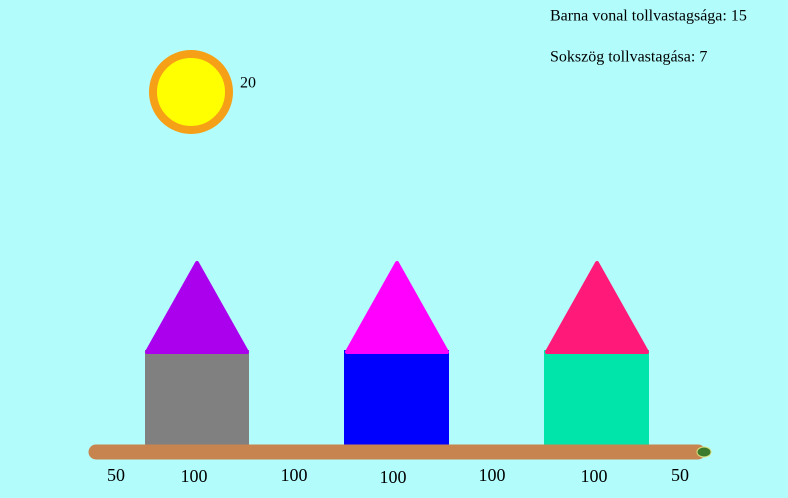  Describe the element at coordinates (648, 16) in the screenshot. I see `line-width-text: Barna vonal tollvastagsága: 15` at that location.